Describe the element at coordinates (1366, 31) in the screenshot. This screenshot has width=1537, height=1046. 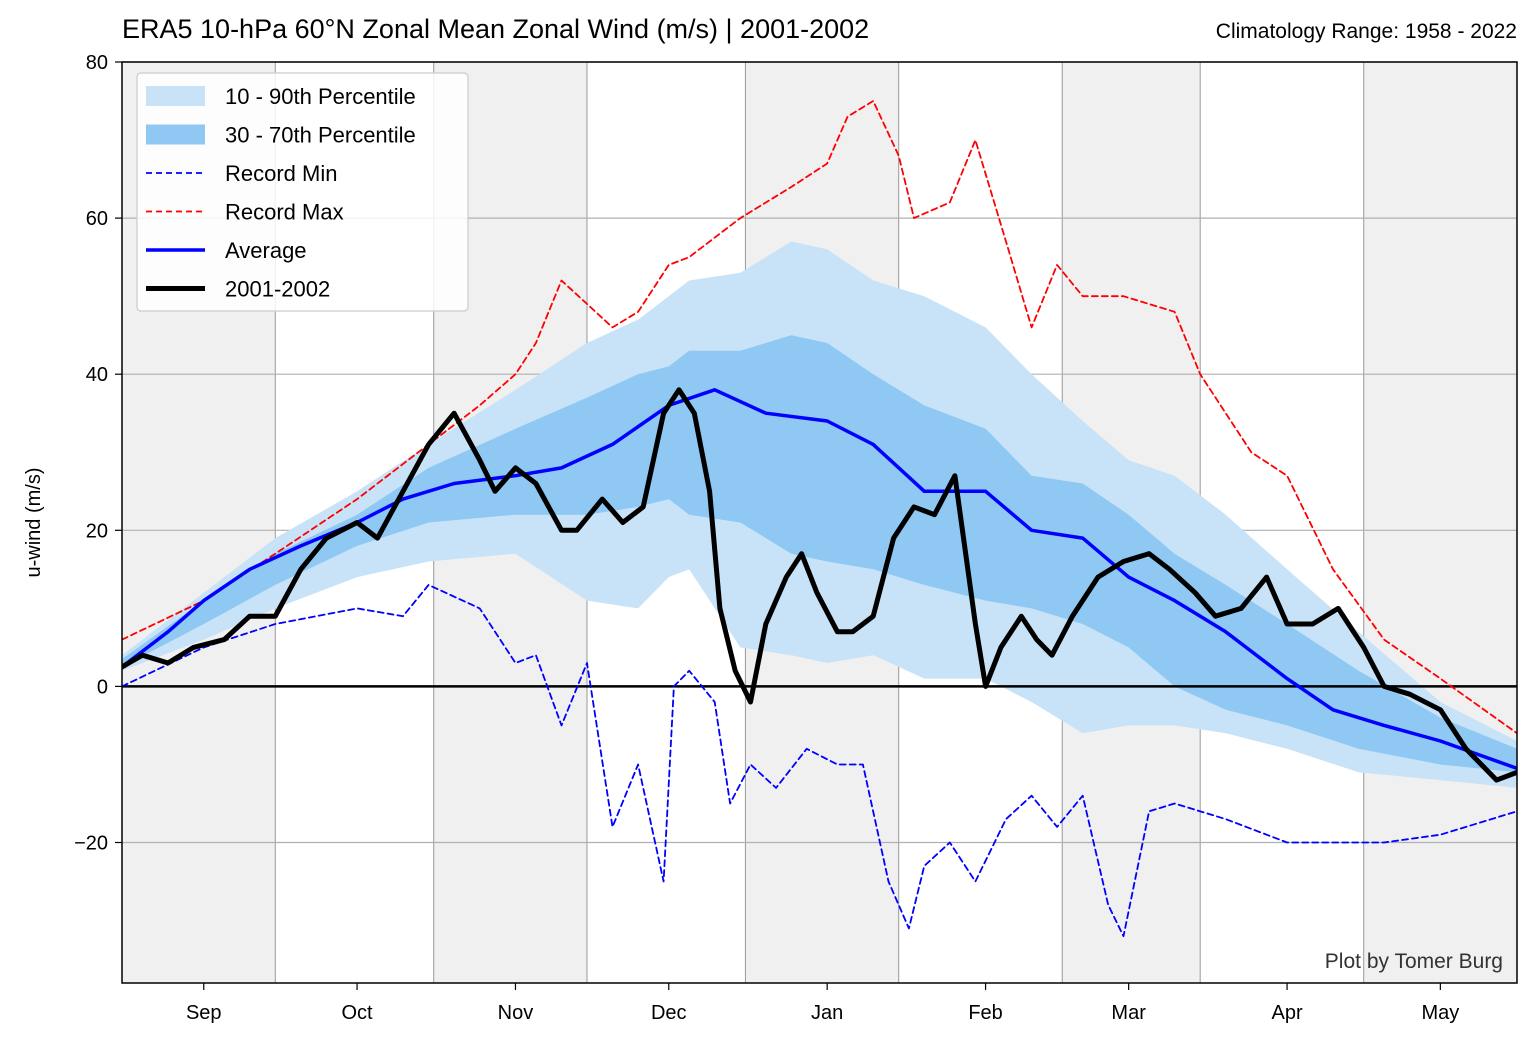
I see `chart-subtitle: Climatology Range: 1958 - 2022` at that location.